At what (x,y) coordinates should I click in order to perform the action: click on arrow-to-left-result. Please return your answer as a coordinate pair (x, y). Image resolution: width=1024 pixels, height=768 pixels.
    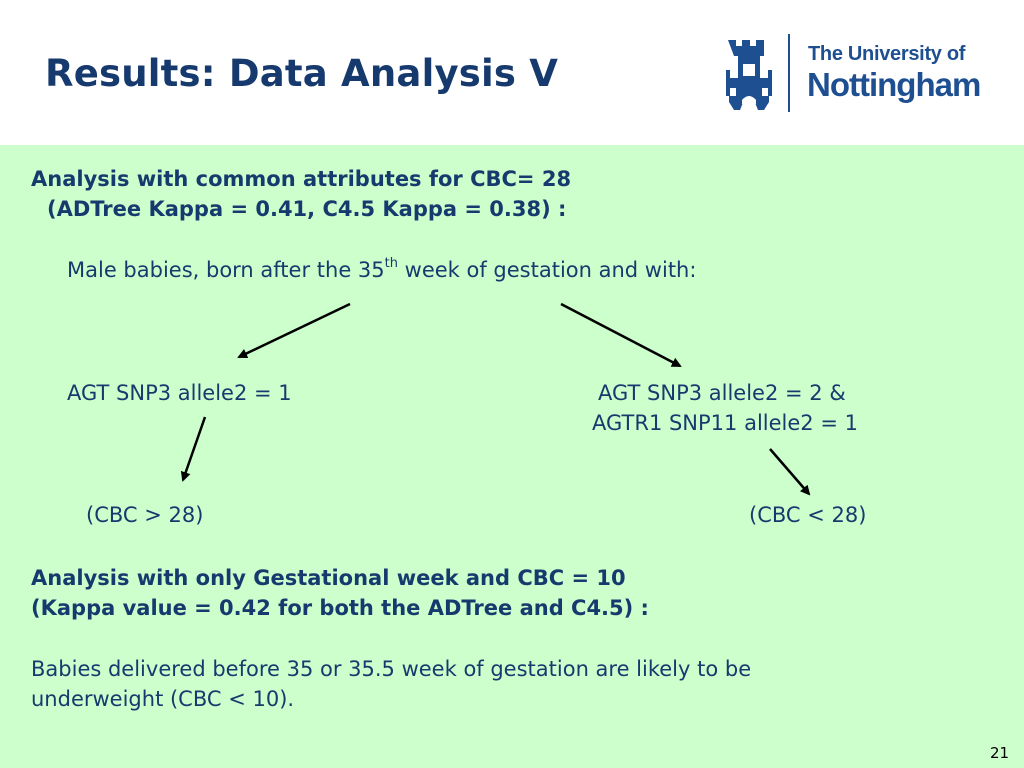
    Looking at the image, I should click on (193, 449).